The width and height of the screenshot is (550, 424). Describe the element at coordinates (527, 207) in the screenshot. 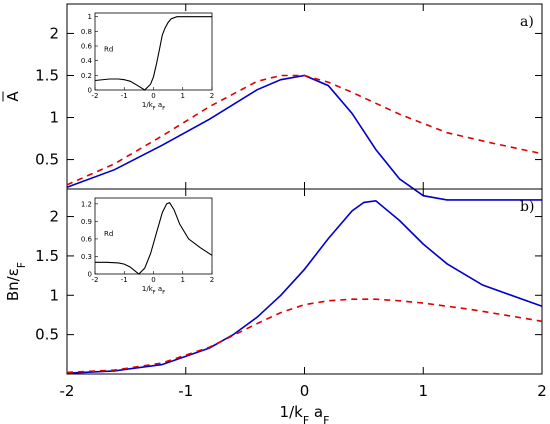

I see `panel-tag: b)` at that location.